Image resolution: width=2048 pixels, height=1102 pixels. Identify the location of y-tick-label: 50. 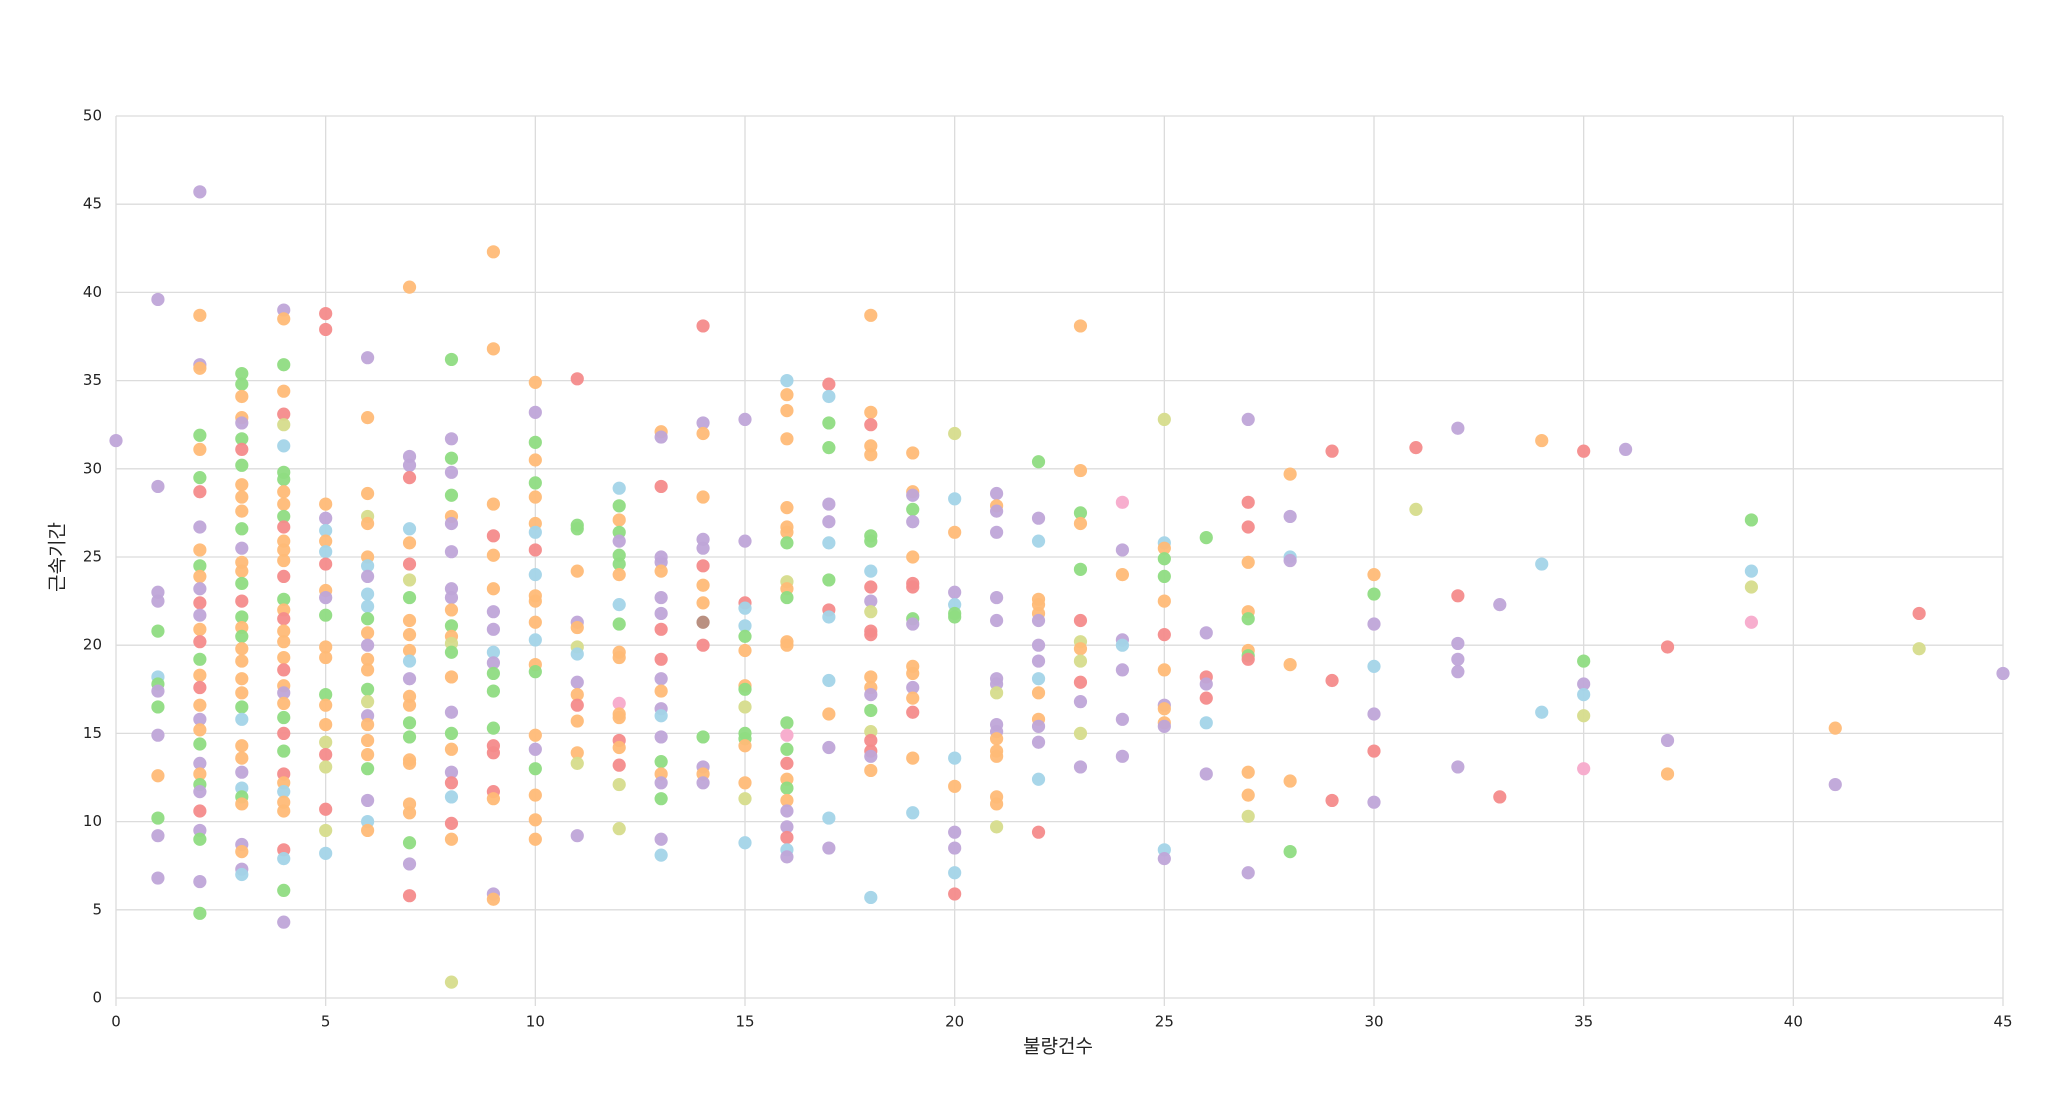
(92, 116).